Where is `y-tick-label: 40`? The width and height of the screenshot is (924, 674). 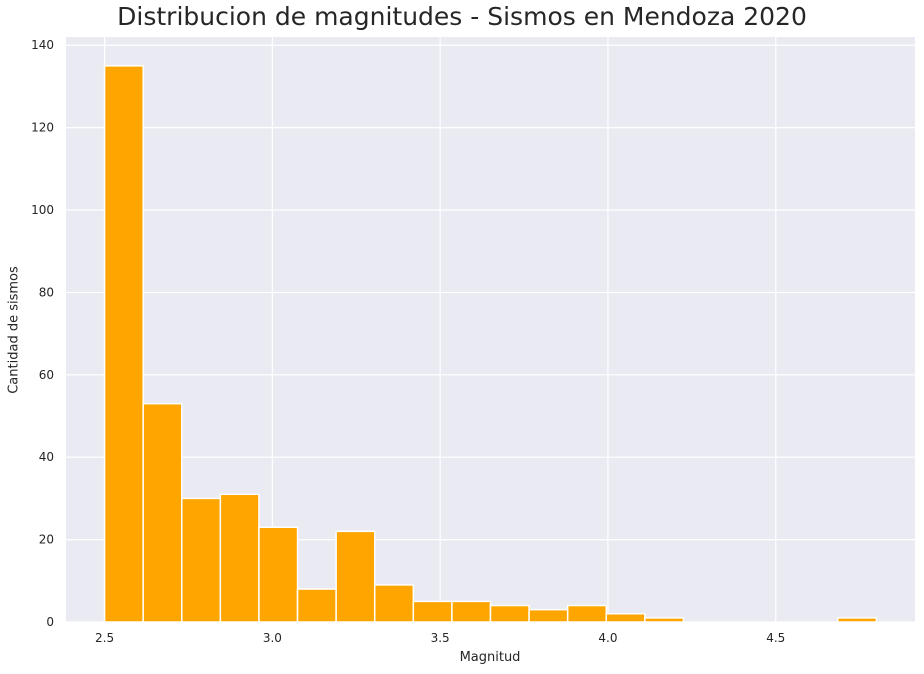 y-tick-label: 40 is located at coordinates (46, 457).